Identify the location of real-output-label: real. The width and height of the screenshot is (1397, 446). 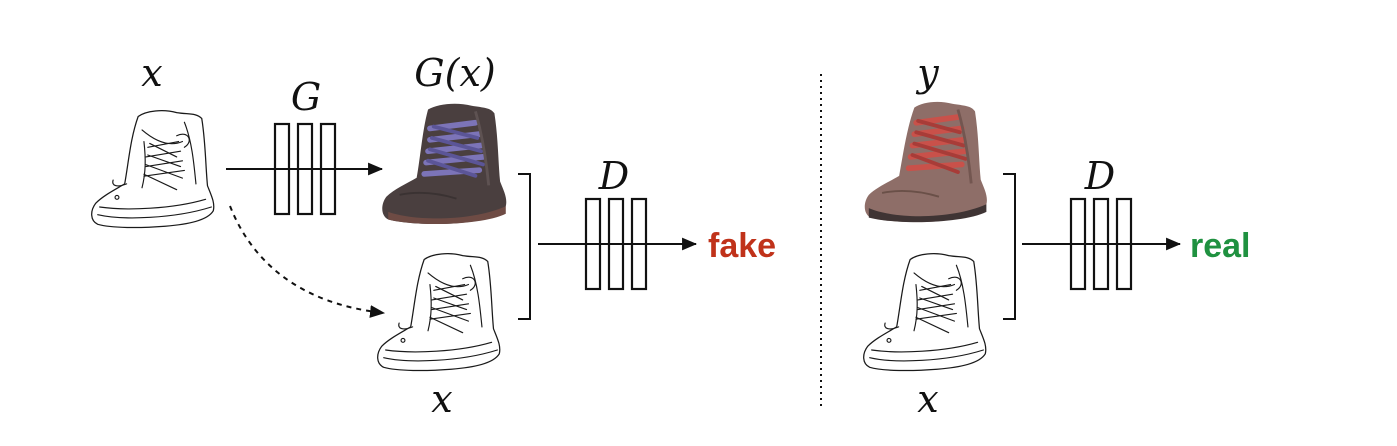
(1220, 246).